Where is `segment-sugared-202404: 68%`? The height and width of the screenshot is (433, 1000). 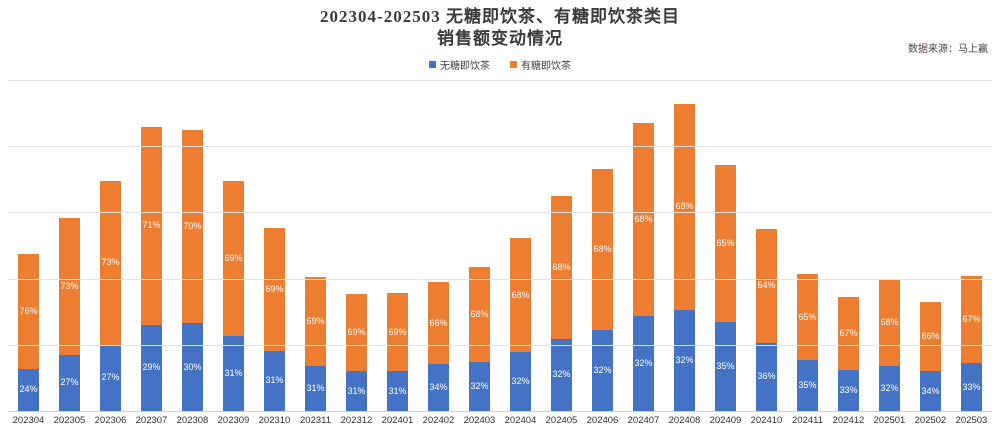
segment-sugared-202404: 68% is located at coordinates (520, 295).